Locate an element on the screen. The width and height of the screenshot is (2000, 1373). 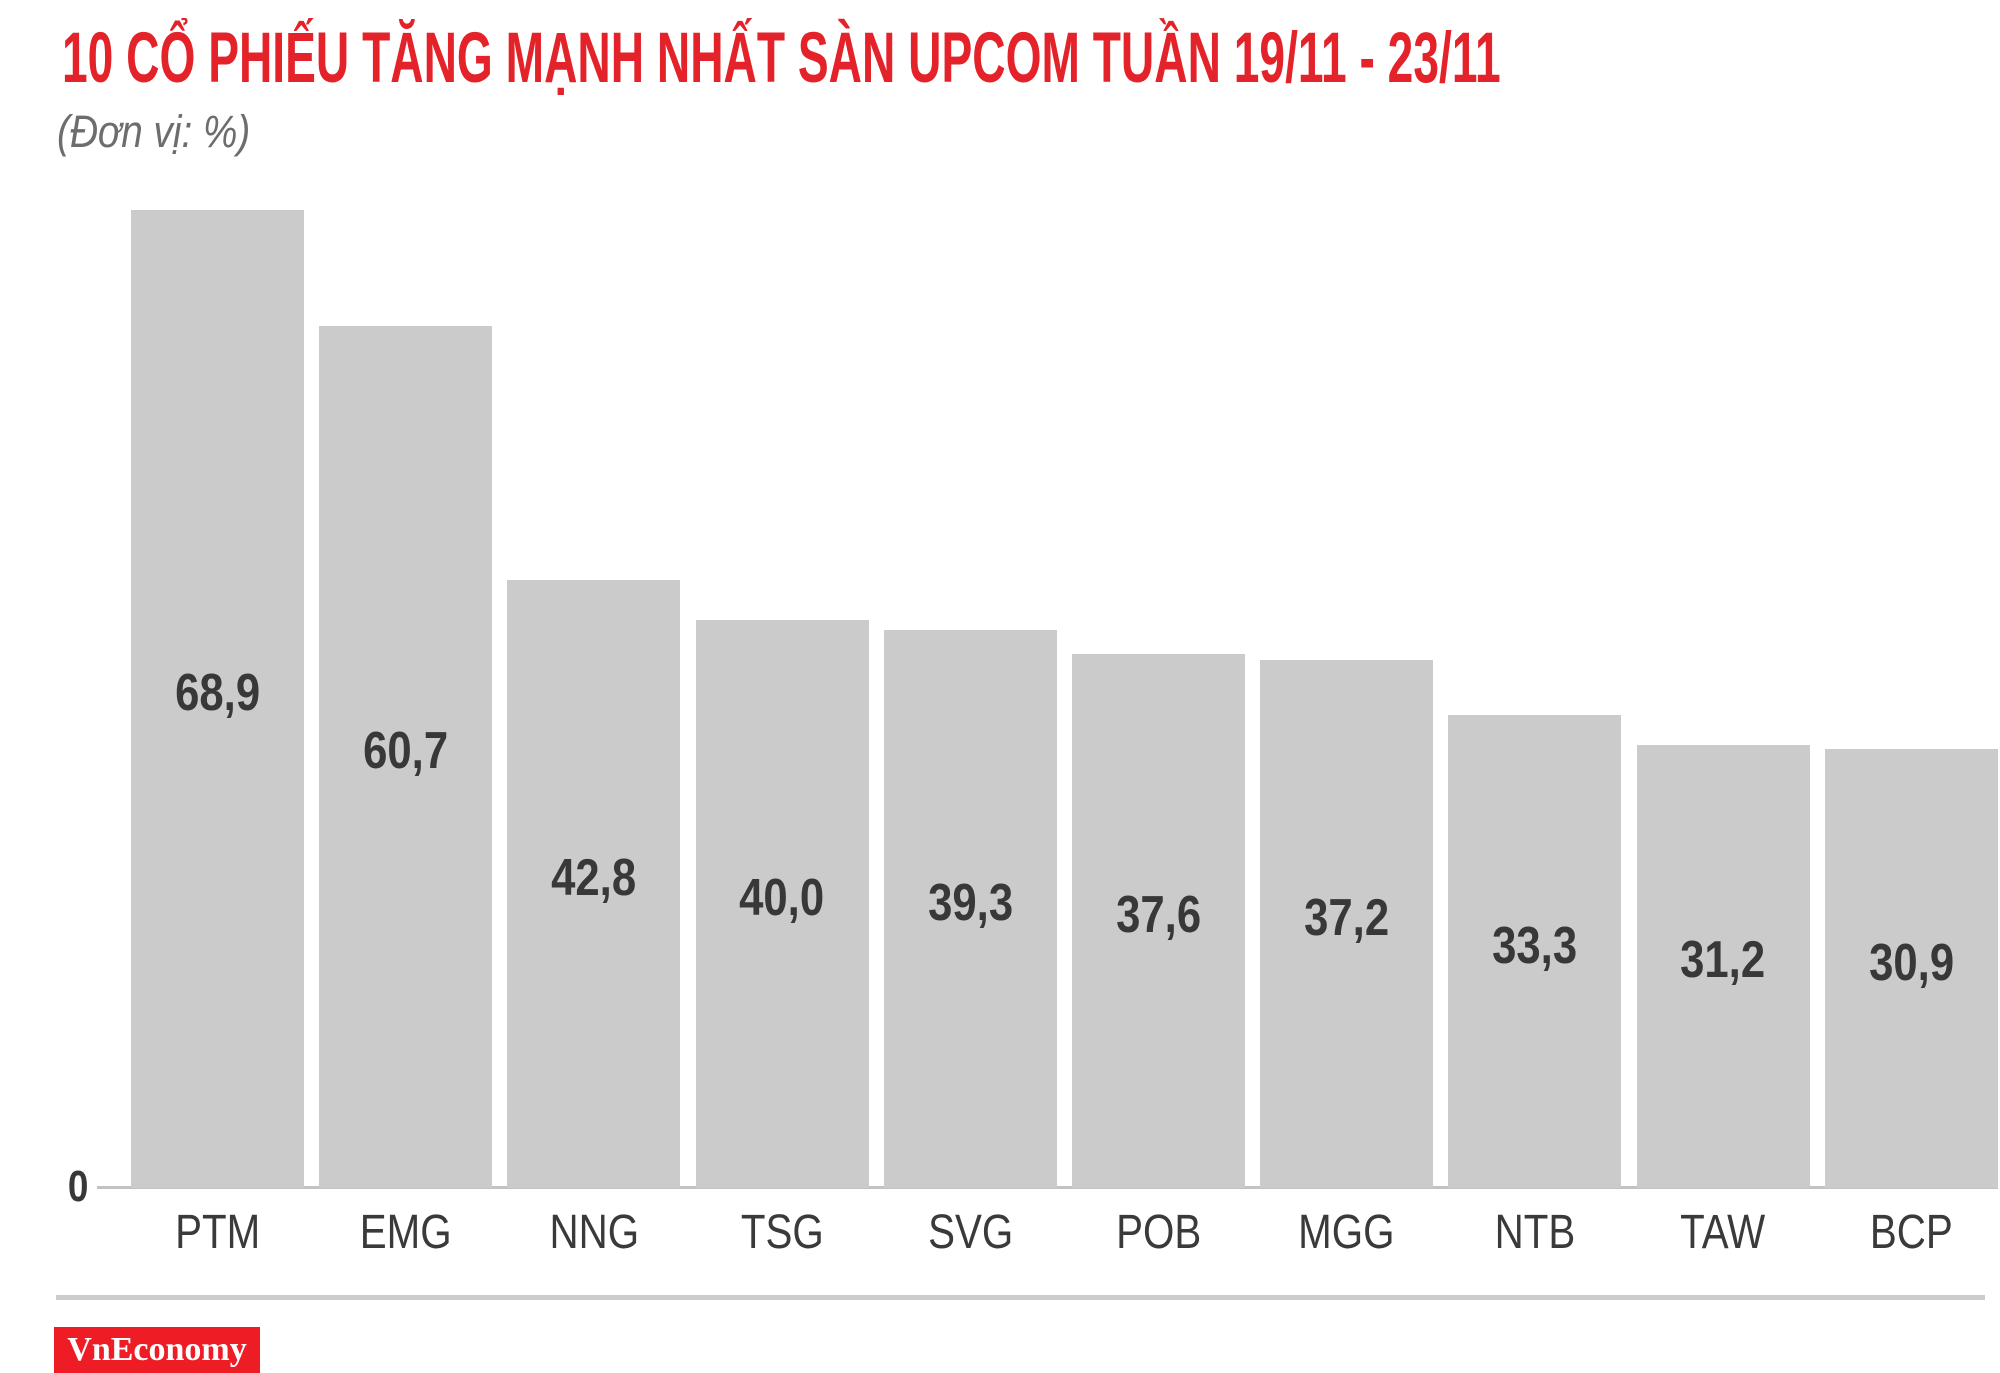
x-tick-label-ptm: PTM is located at coordinates (217, 1233).